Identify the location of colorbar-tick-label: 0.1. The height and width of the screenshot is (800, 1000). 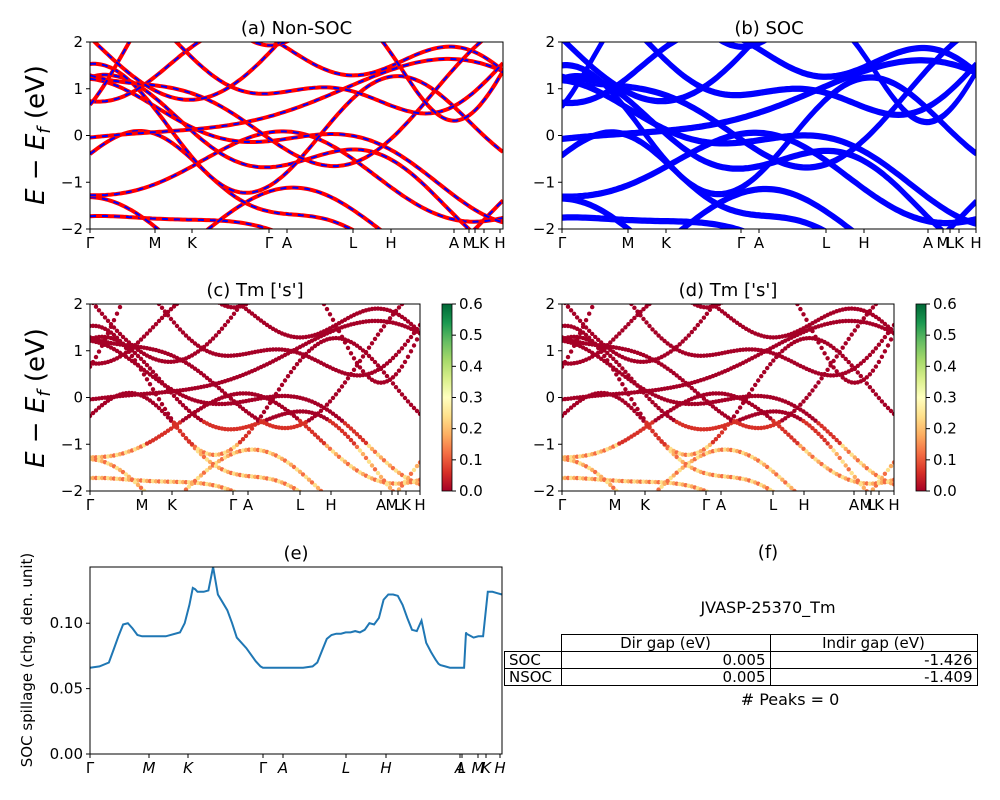
(471, 460).